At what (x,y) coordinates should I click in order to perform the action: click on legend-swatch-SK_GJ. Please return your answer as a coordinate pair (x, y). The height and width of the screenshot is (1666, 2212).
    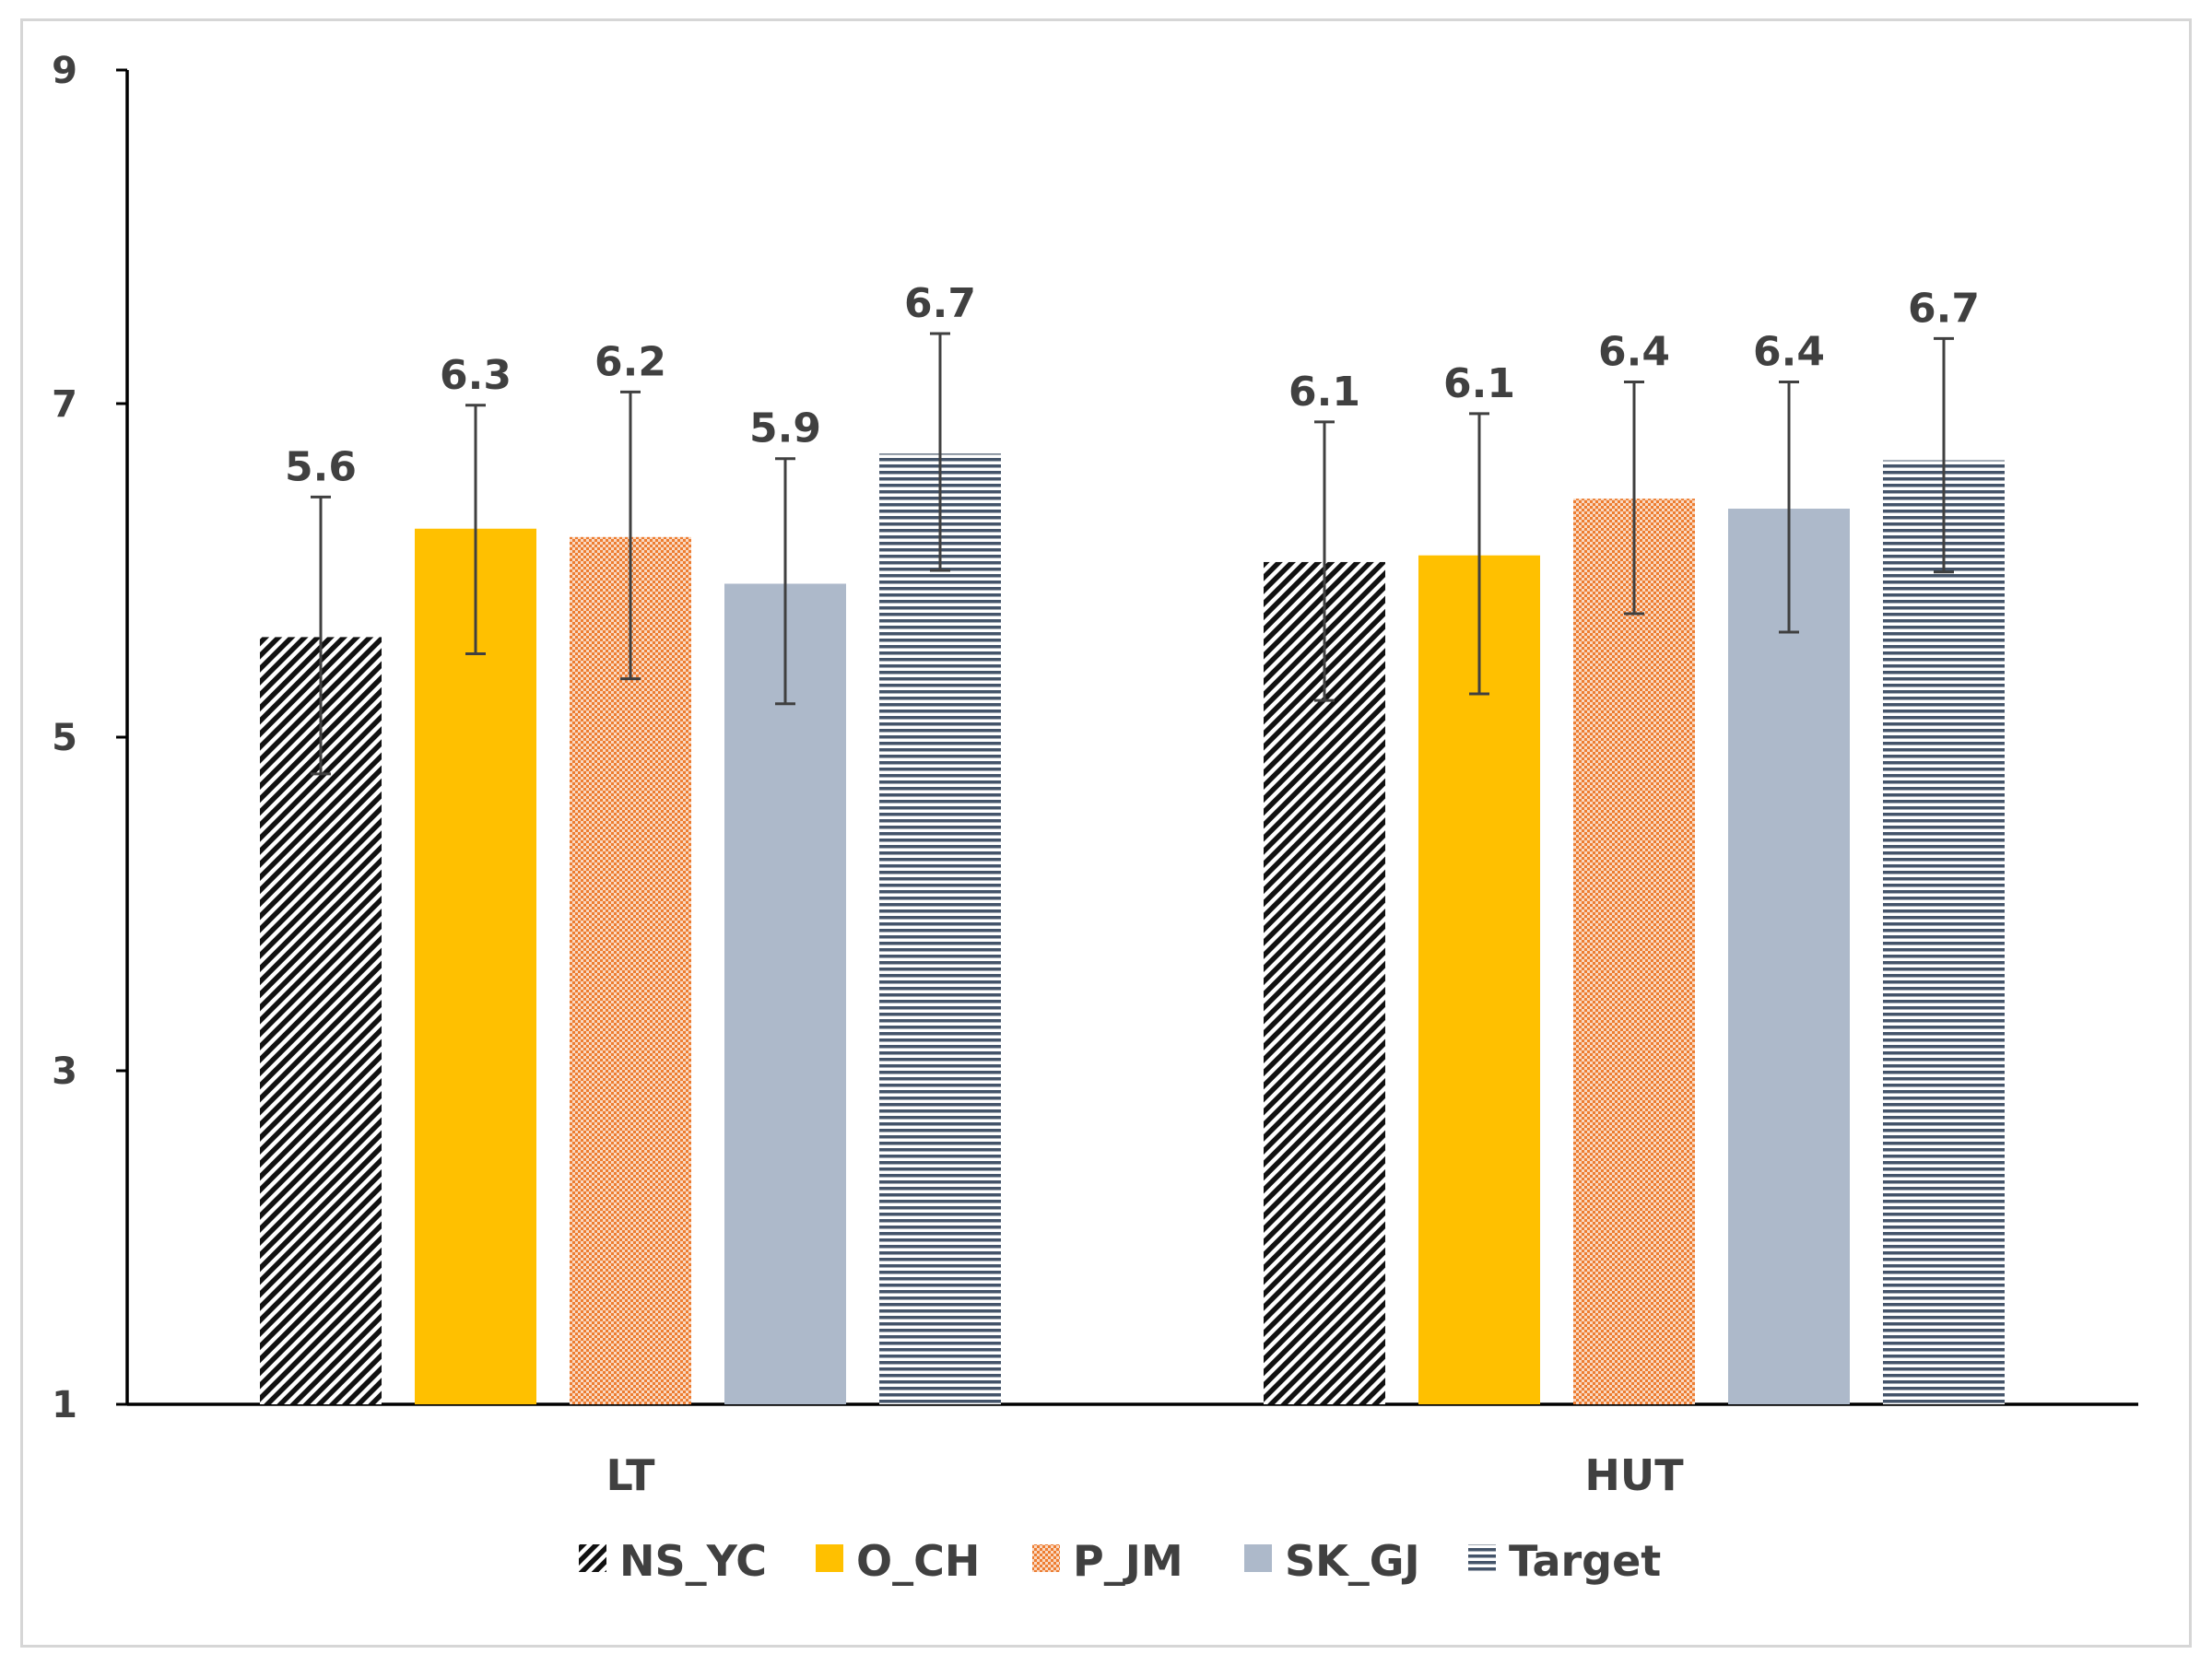
    Looking at the image, I should click on (1258, 1558).